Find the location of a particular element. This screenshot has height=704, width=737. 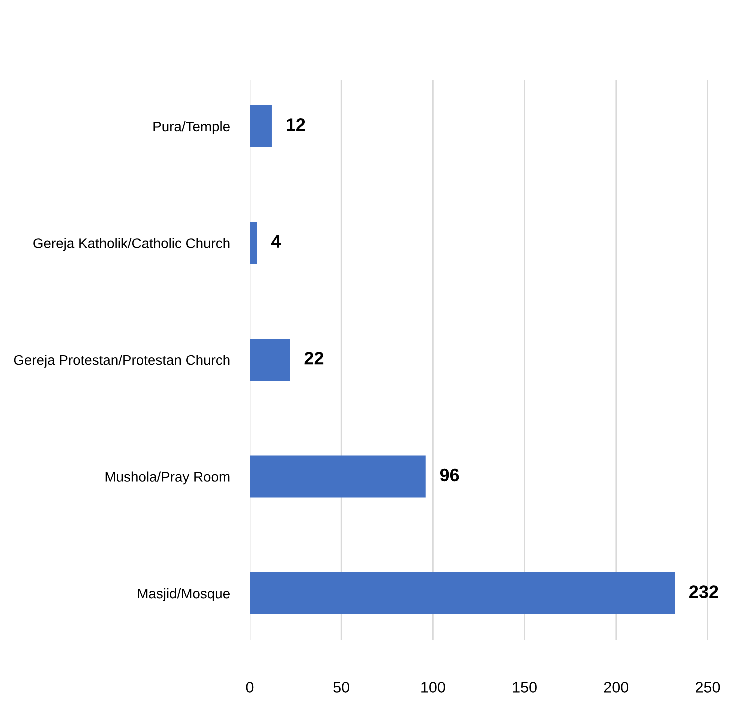

y-tick-label: Masjid/Mosque is located at coordinates (184, 595).